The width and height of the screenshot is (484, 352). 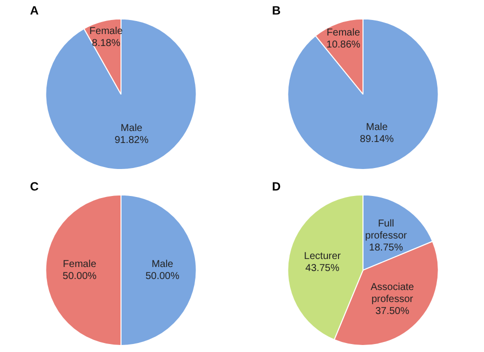 I want to click on slice-label: Associate professor, so click(x=392, y=294).